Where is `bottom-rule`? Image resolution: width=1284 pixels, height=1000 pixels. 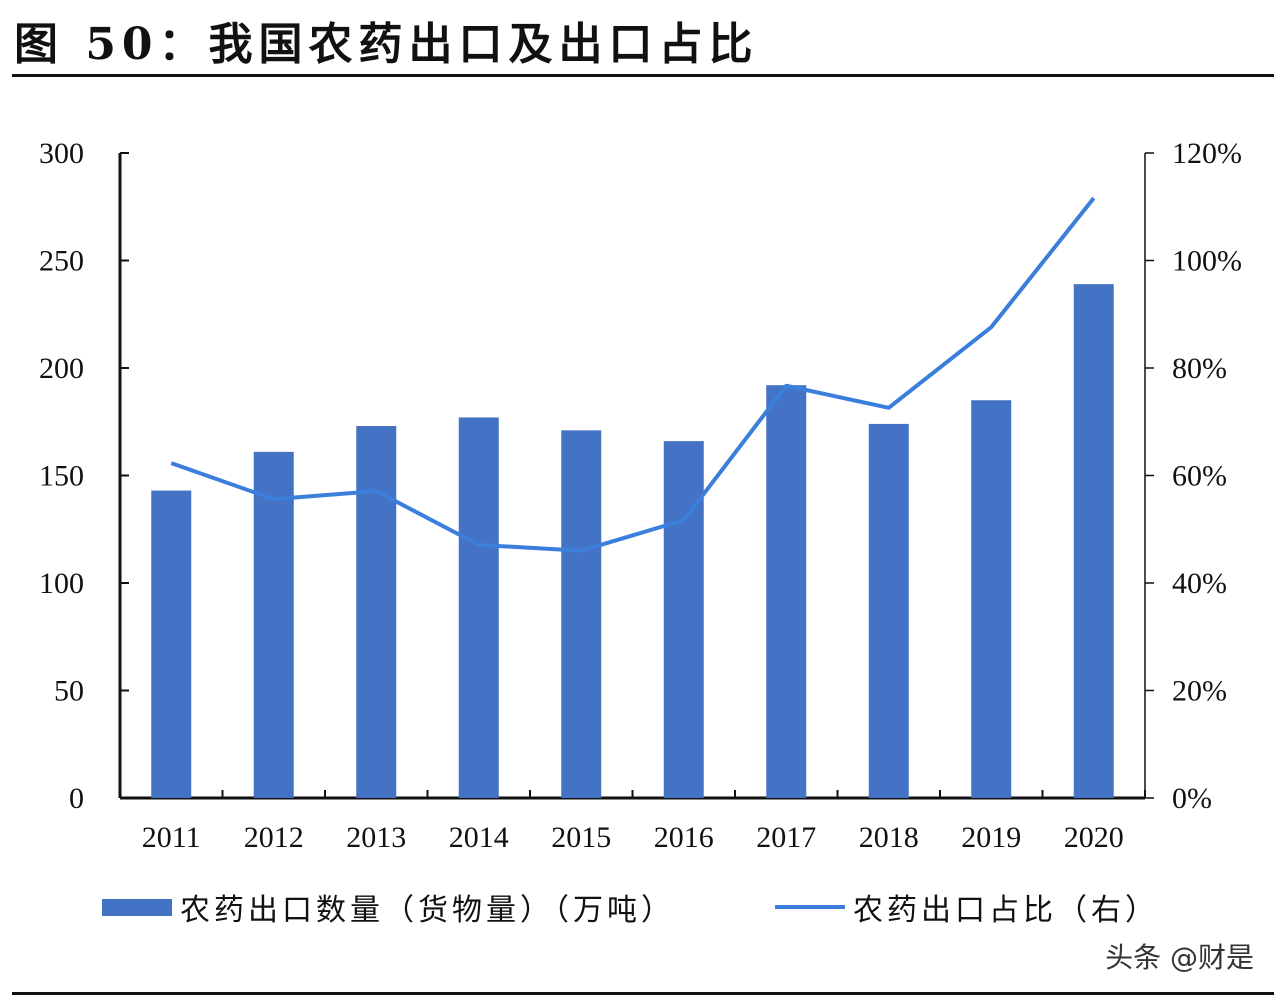
bottom-rule is located at coordinates (643, 993).